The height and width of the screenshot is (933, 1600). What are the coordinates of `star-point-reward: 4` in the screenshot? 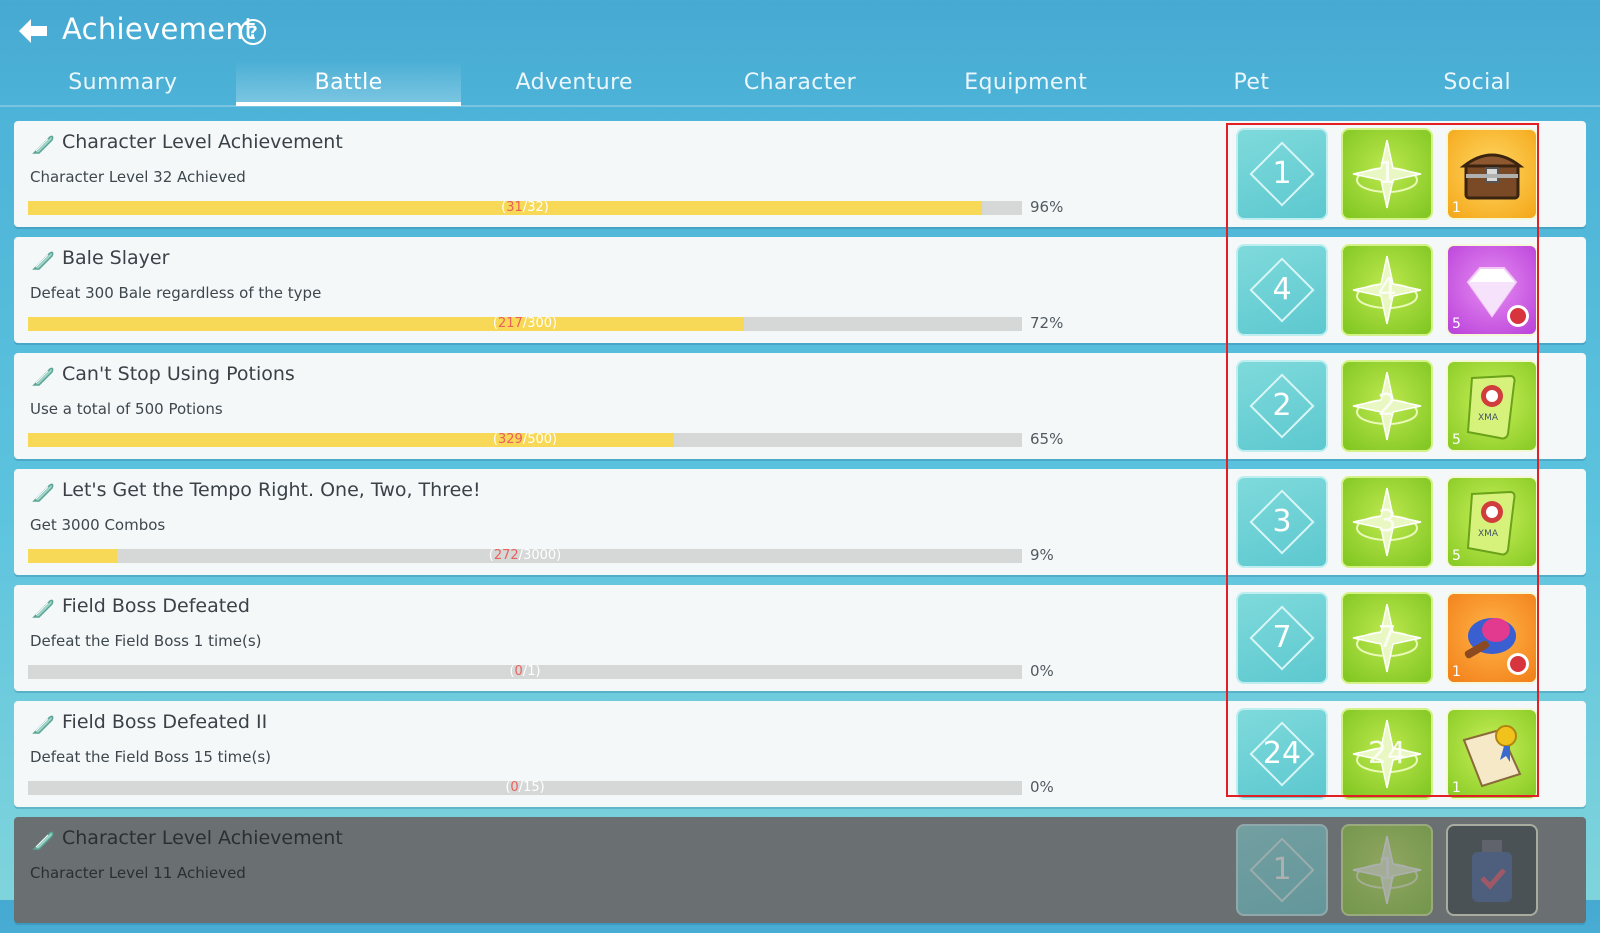 It's located at (1387, 290).